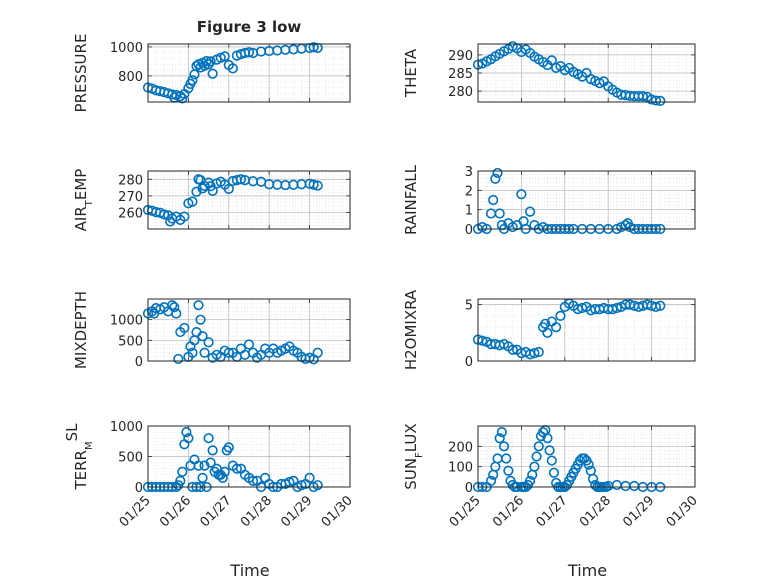 This screenshot has height=583, width=778. What do you see at coordinates (130, 77) in the screenshot?
I see `y-tick-label: 800` at bounding box center [130, 77].